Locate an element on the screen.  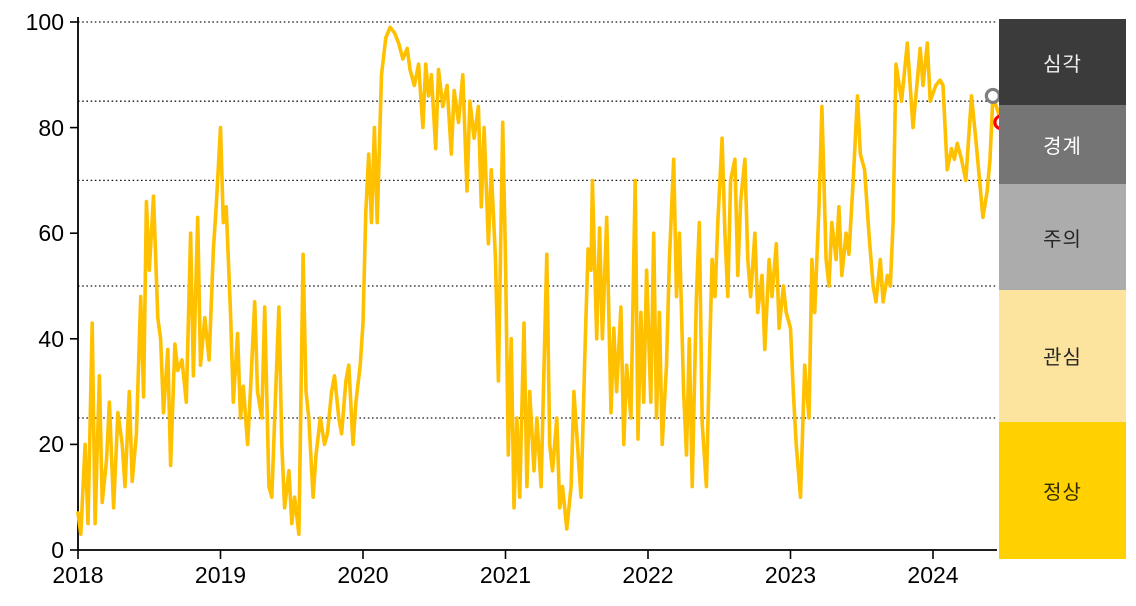
y-tick-label: 40 is located at coordinates (51, 338).